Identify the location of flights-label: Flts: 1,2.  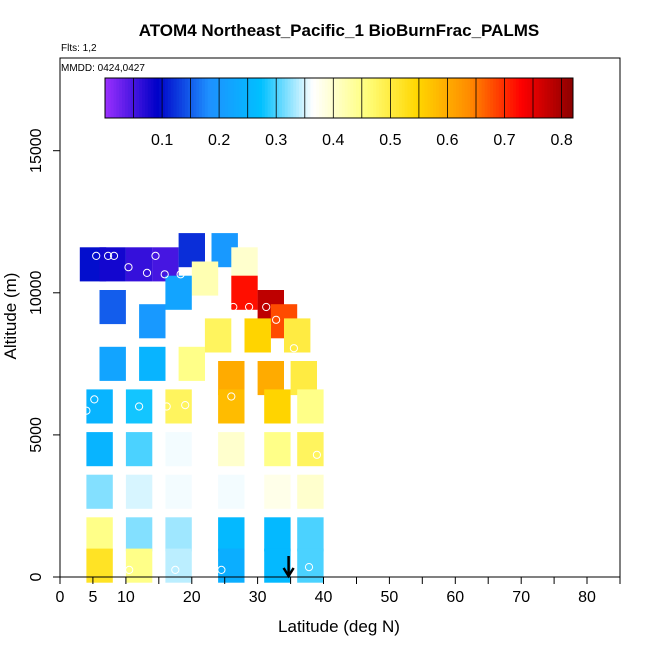
(79, 48).